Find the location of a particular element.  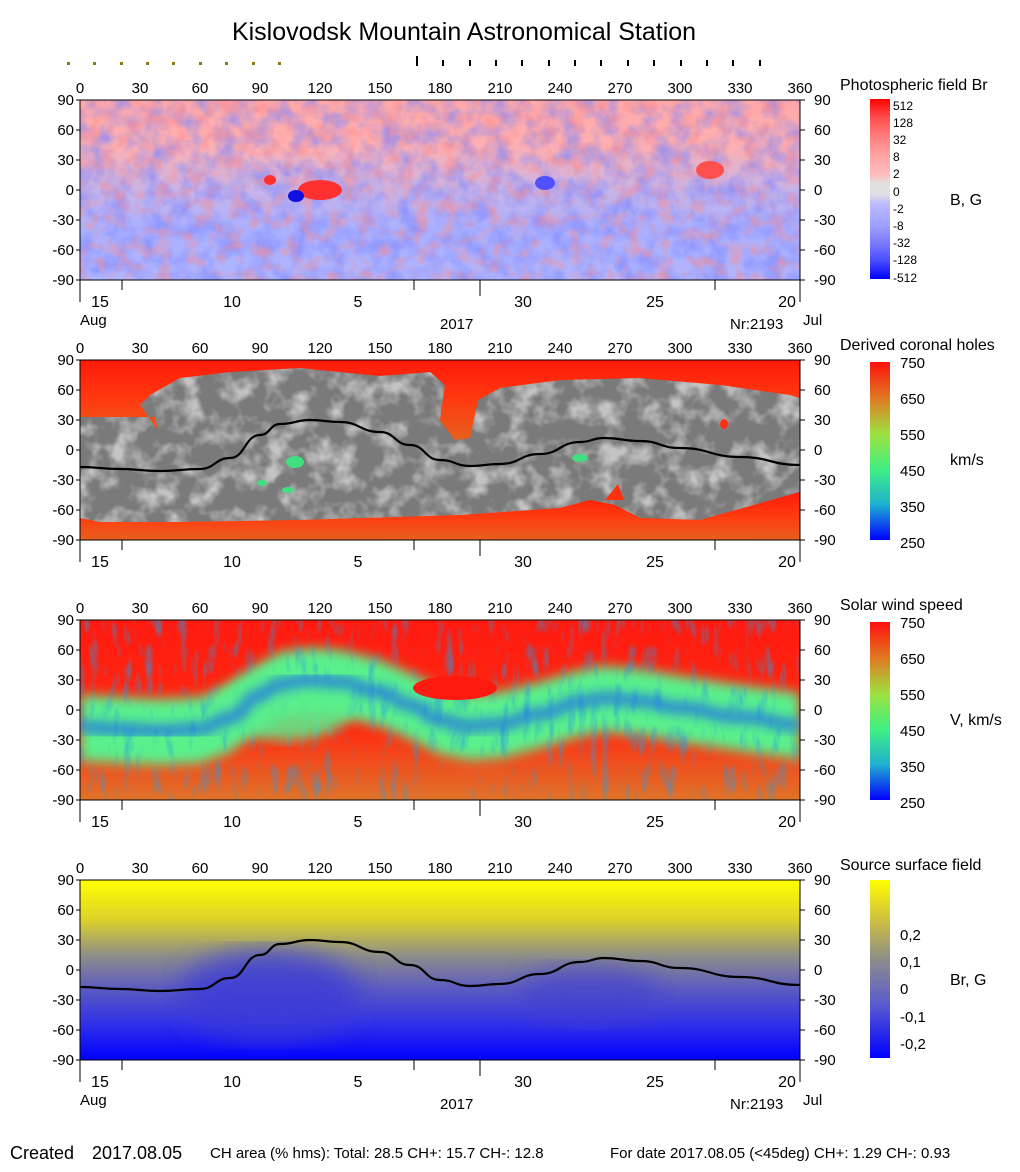

cb-tick: -512 is located at coordinates (905, 278).